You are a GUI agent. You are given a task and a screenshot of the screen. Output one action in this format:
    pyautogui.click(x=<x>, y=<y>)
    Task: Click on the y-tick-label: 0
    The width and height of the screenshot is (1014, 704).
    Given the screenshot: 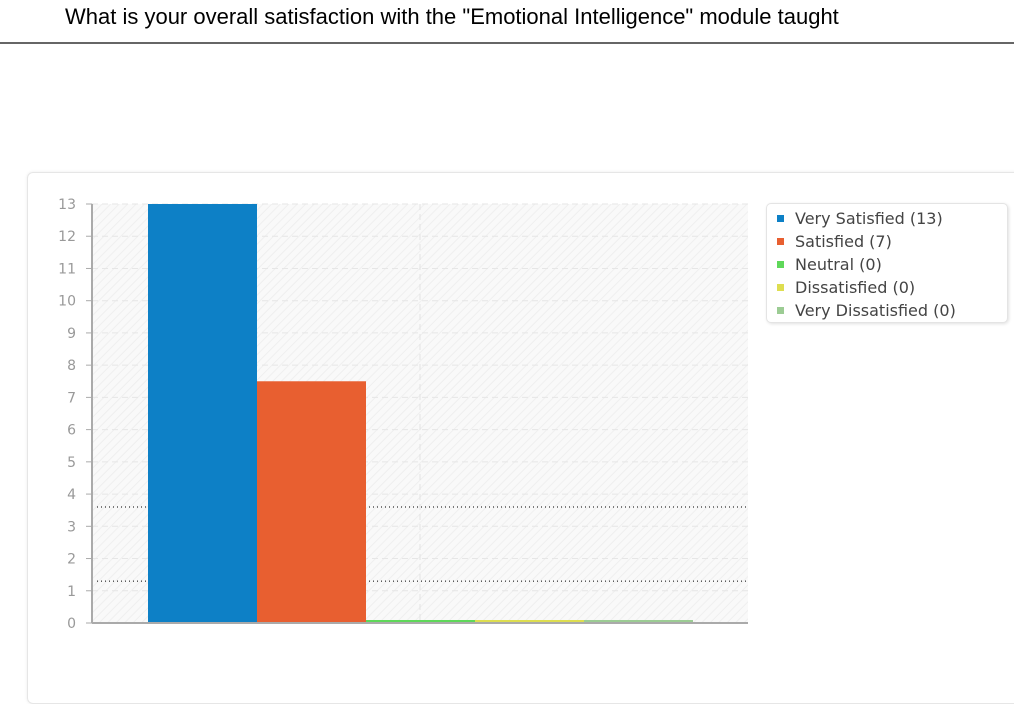 What is the action you would take?
    pyautogui.click(x=71, y=624)
    